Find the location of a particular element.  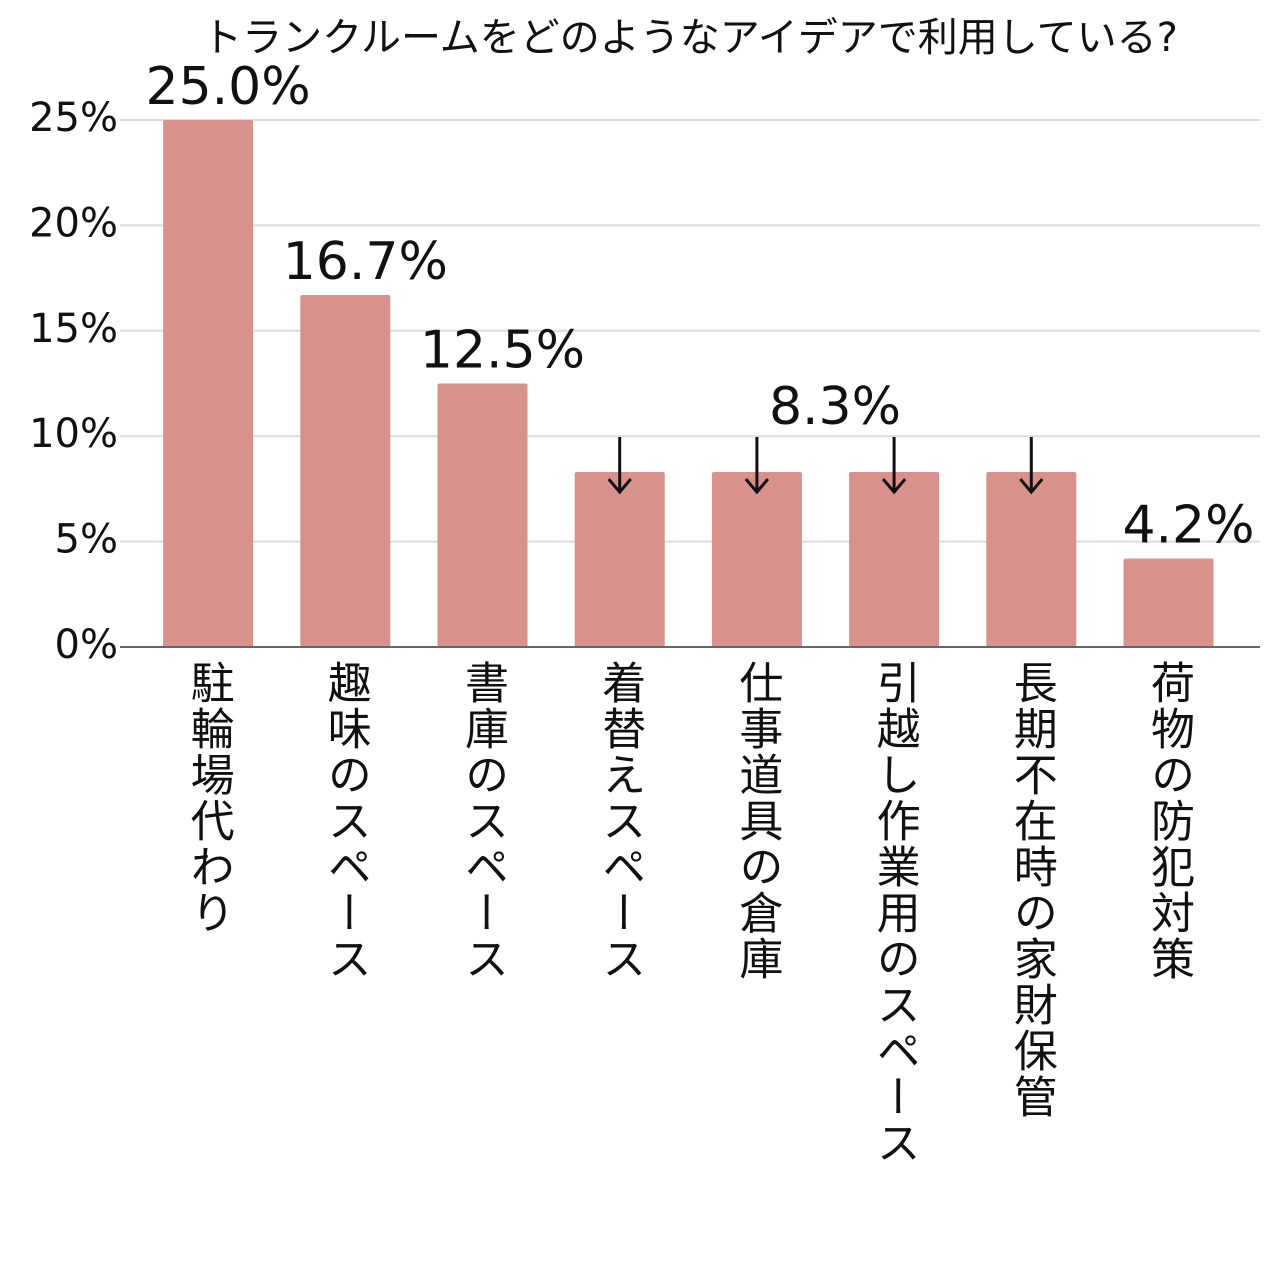

value-label: 12.5% is located at coordinates (502, 351).